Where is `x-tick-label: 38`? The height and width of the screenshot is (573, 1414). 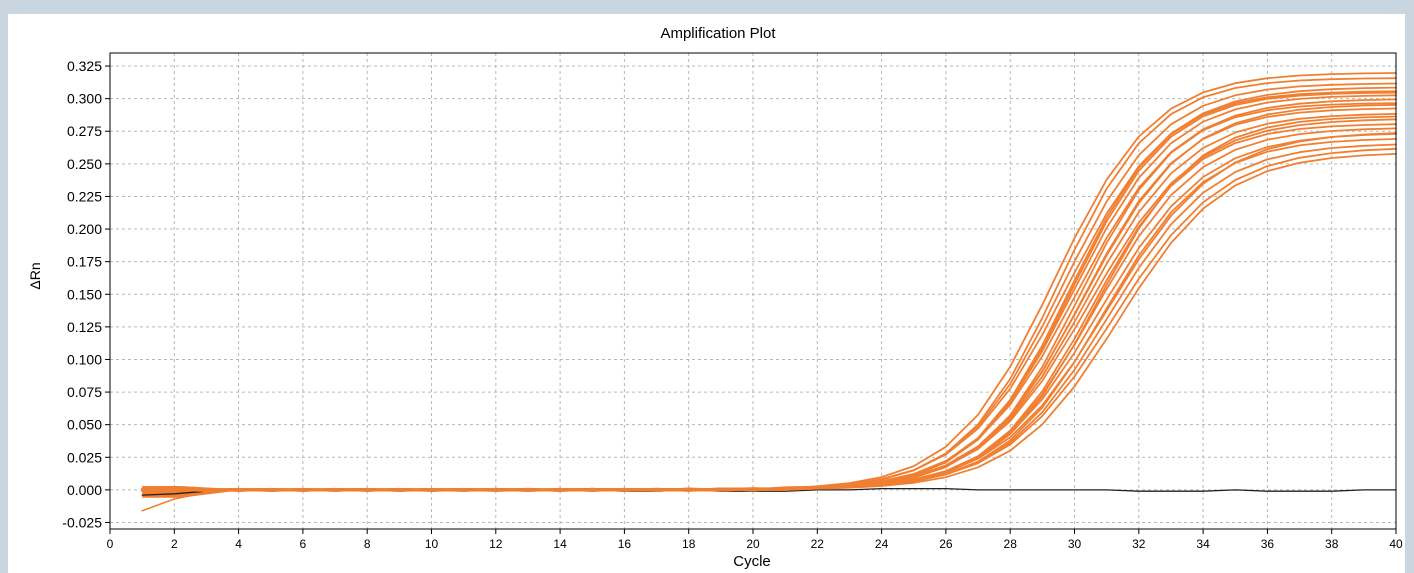
x-tick-label: 38 is located at coordinates (1332, 544).